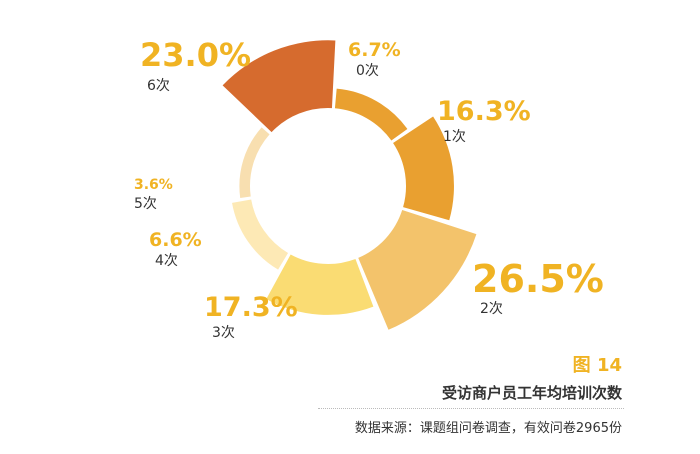 The height and width of the screenshot is (454, 700). What do you see at coordinates (484, 111) in the screenshot?
I see `slice-value-label-1: 16.3%` at bounding box center [484, 111].